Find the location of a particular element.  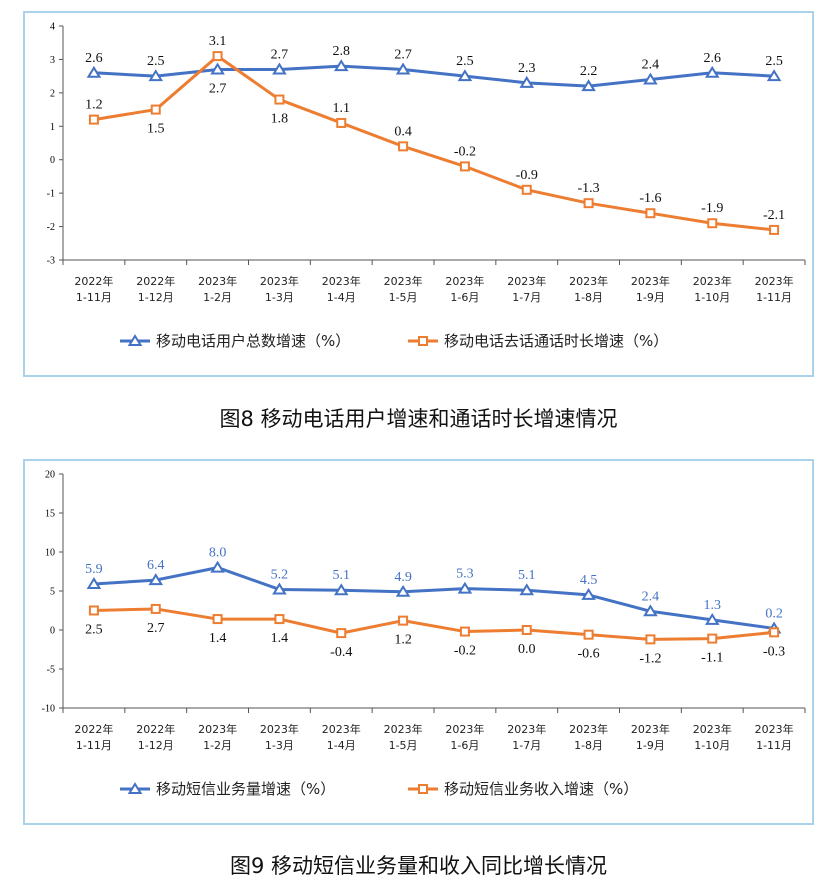

data-label: 2.8 is located at coordinates (342, 51).